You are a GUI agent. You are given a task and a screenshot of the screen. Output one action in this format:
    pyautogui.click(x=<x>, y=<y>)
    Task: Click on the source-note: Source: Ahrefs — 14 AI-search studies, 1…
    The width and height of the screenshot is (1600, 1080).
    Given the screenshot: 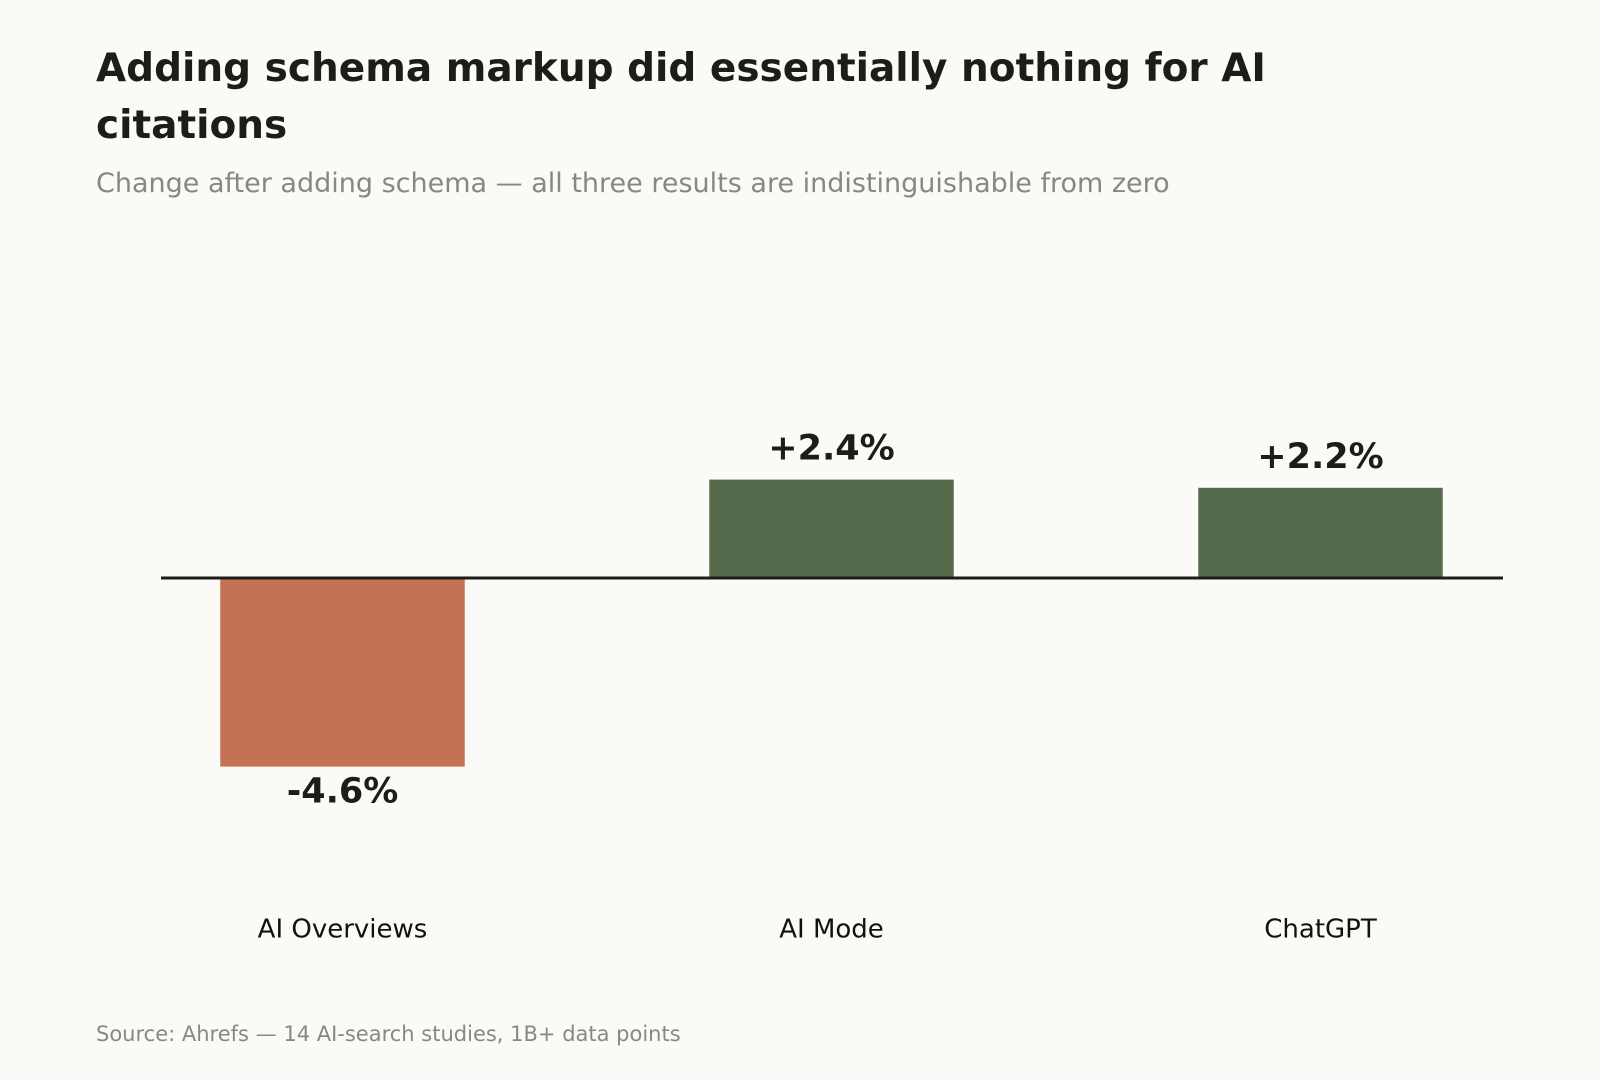 What is the action you would take?
    pyautogui.click(x=388, y=1034)
    